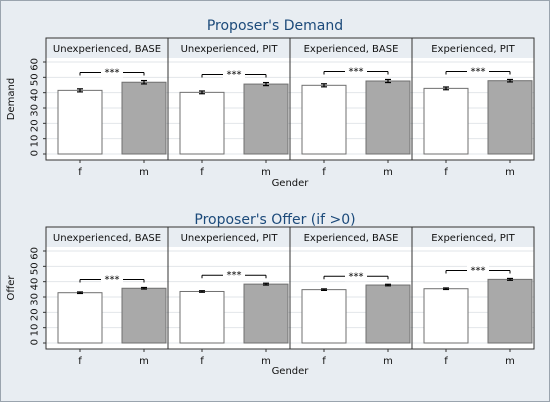 The height and width of the screenshot is (407, 550). What do you see at coordinates (11, 99) in the screenshot?
I see `y-axis-label-1: Demand` at bounding box center [11, 99].